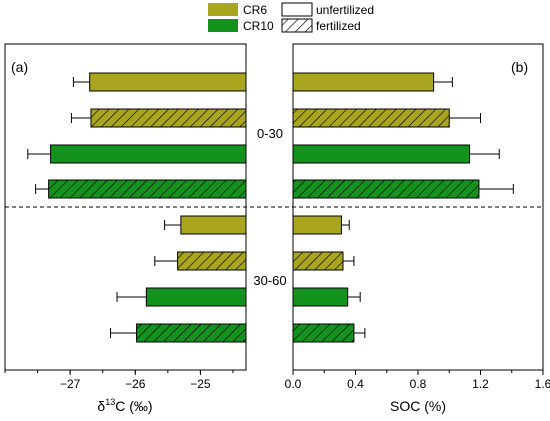 The image size is (550, 421). I want to click on x-tick-label-a-2: −25, so click(200, 384).